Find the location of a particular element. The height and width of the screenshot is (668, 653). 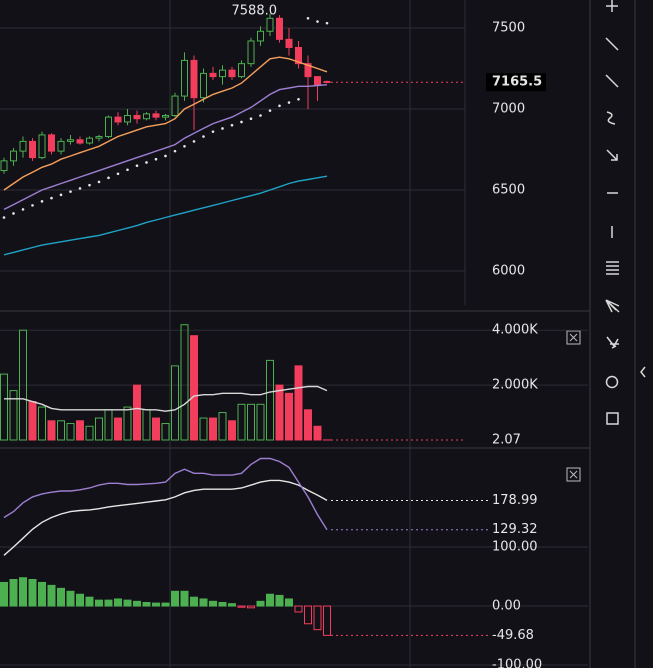

fan-tool is located at coordinates (612, 306).